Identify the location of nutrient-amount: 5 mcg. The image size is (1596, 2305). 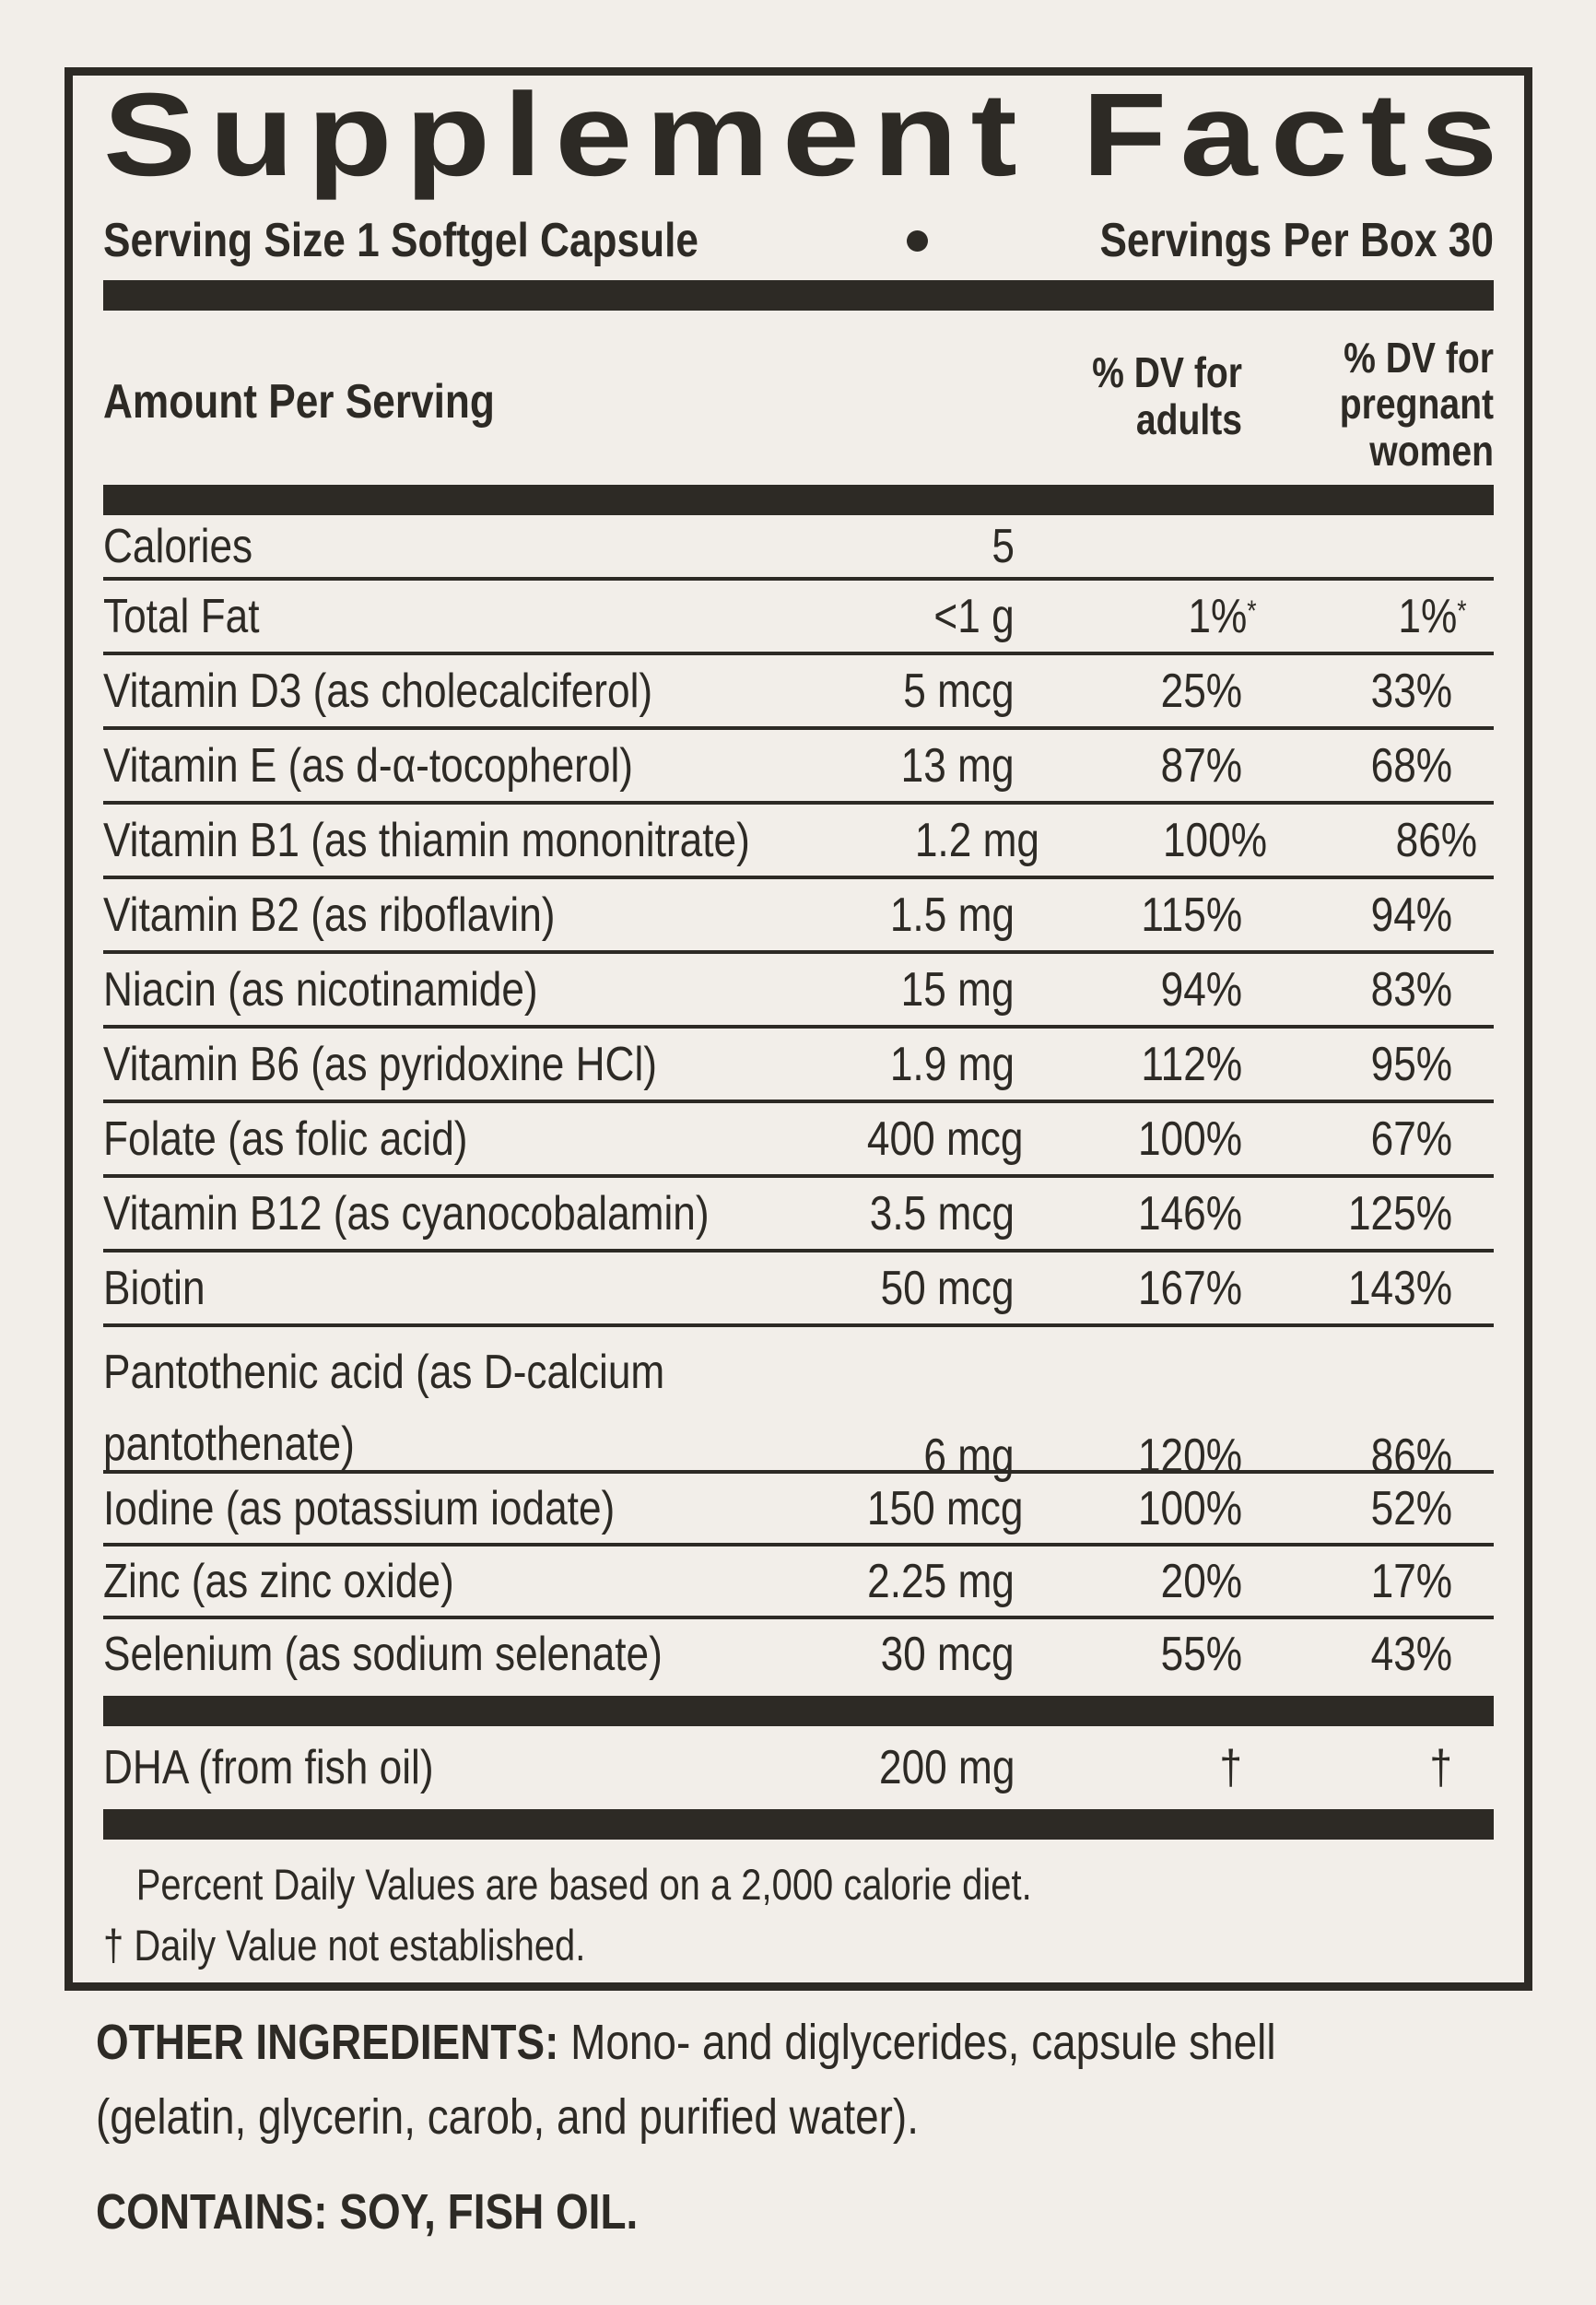
(959, 691).